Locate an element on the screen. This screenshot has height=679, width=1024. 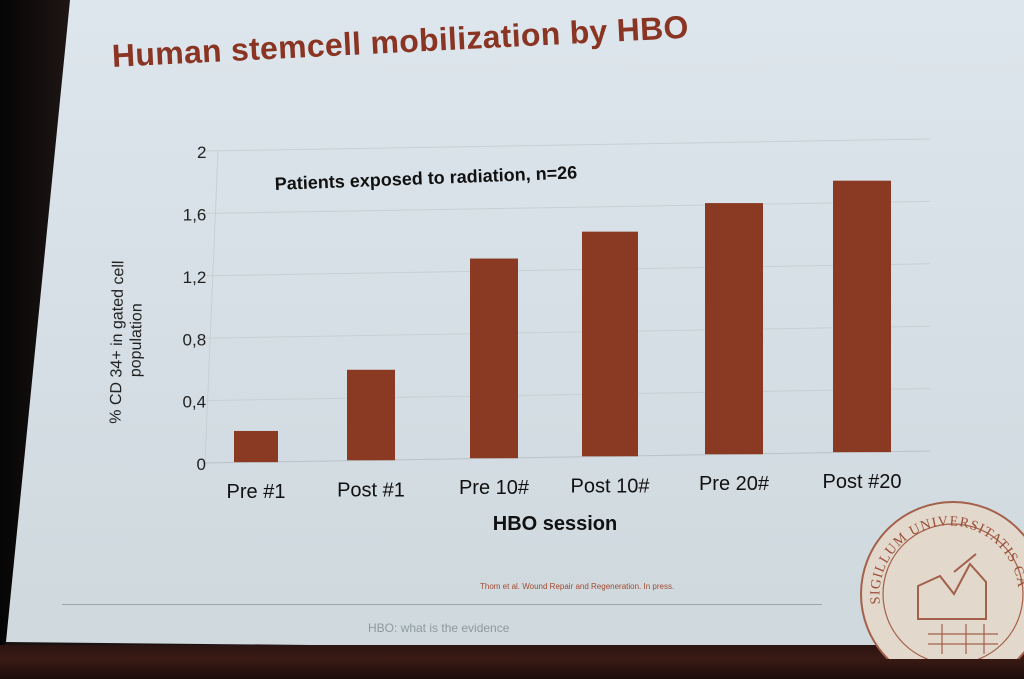
footer-divider is located at coordinates (442, 604).